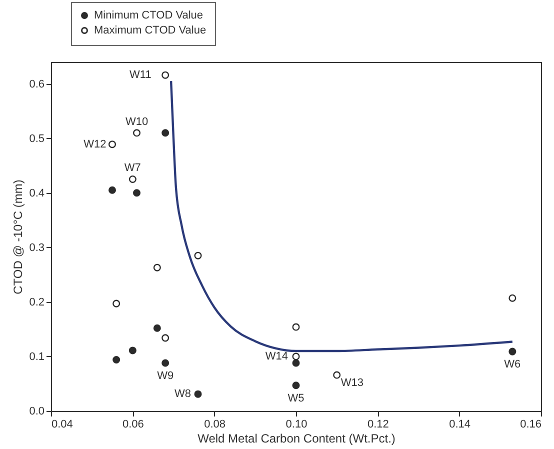 The height and width of the screenshot is (449, 554). I want to click on x-tick-label: 0.16, so click(531, 424).